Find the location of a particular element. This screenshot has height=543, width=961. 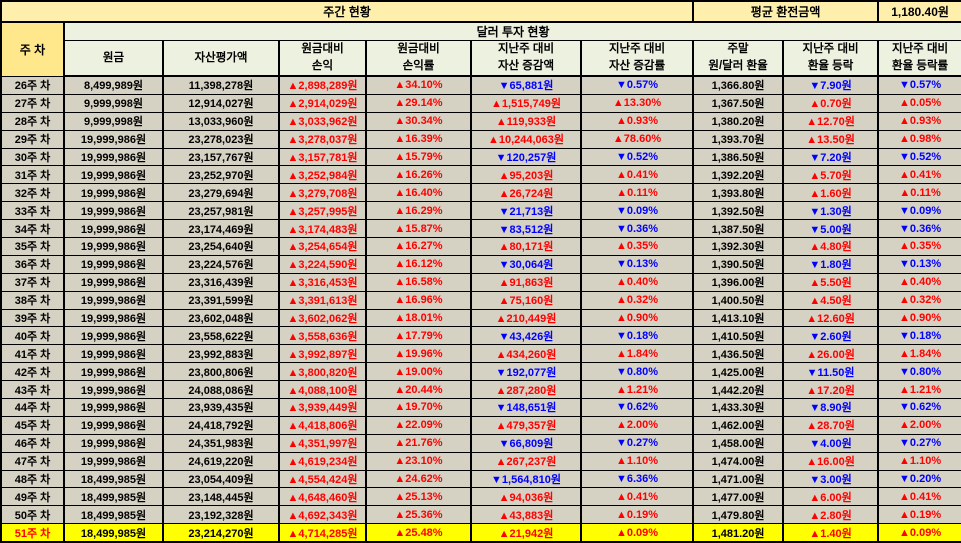

table-cell: 1,413.10원 is located at coordinates (738, 318).